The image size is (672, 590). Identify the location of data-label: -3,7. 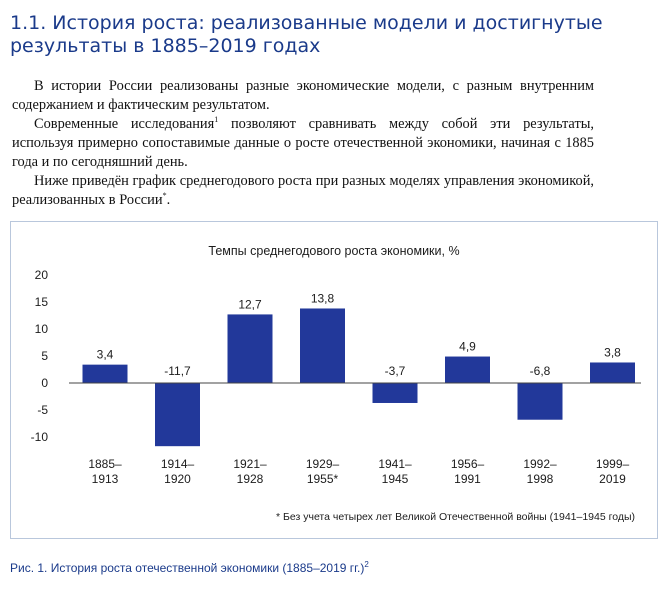
(395, 371).